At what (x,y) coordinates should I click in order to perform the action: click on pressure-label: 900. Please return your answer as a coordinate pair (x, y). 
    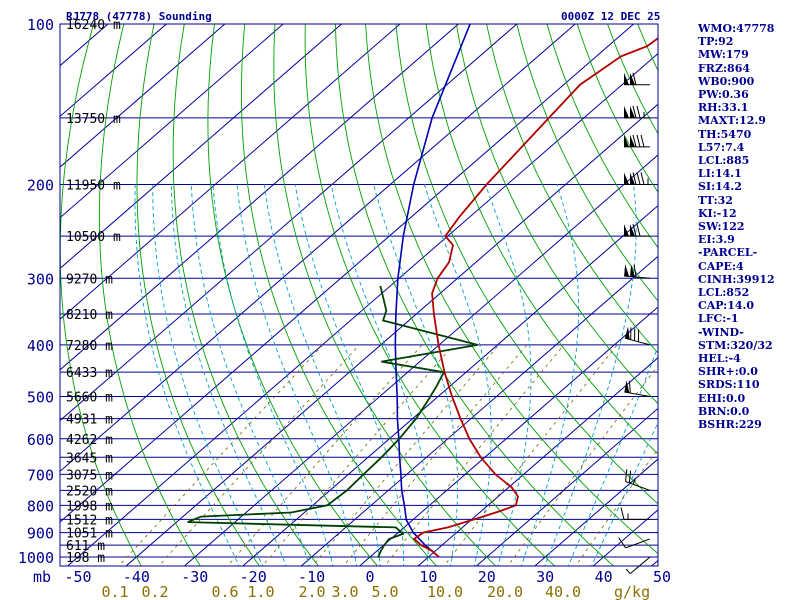
    Looking at the image, I should click on (40, 534).